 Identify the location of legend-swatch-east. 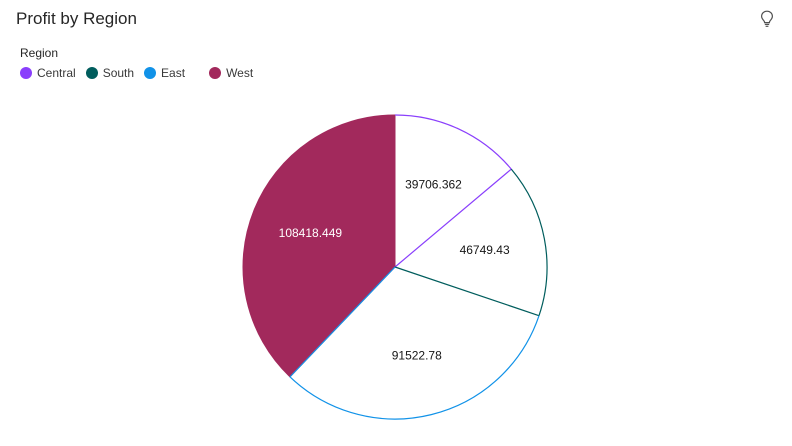
(150, 73).